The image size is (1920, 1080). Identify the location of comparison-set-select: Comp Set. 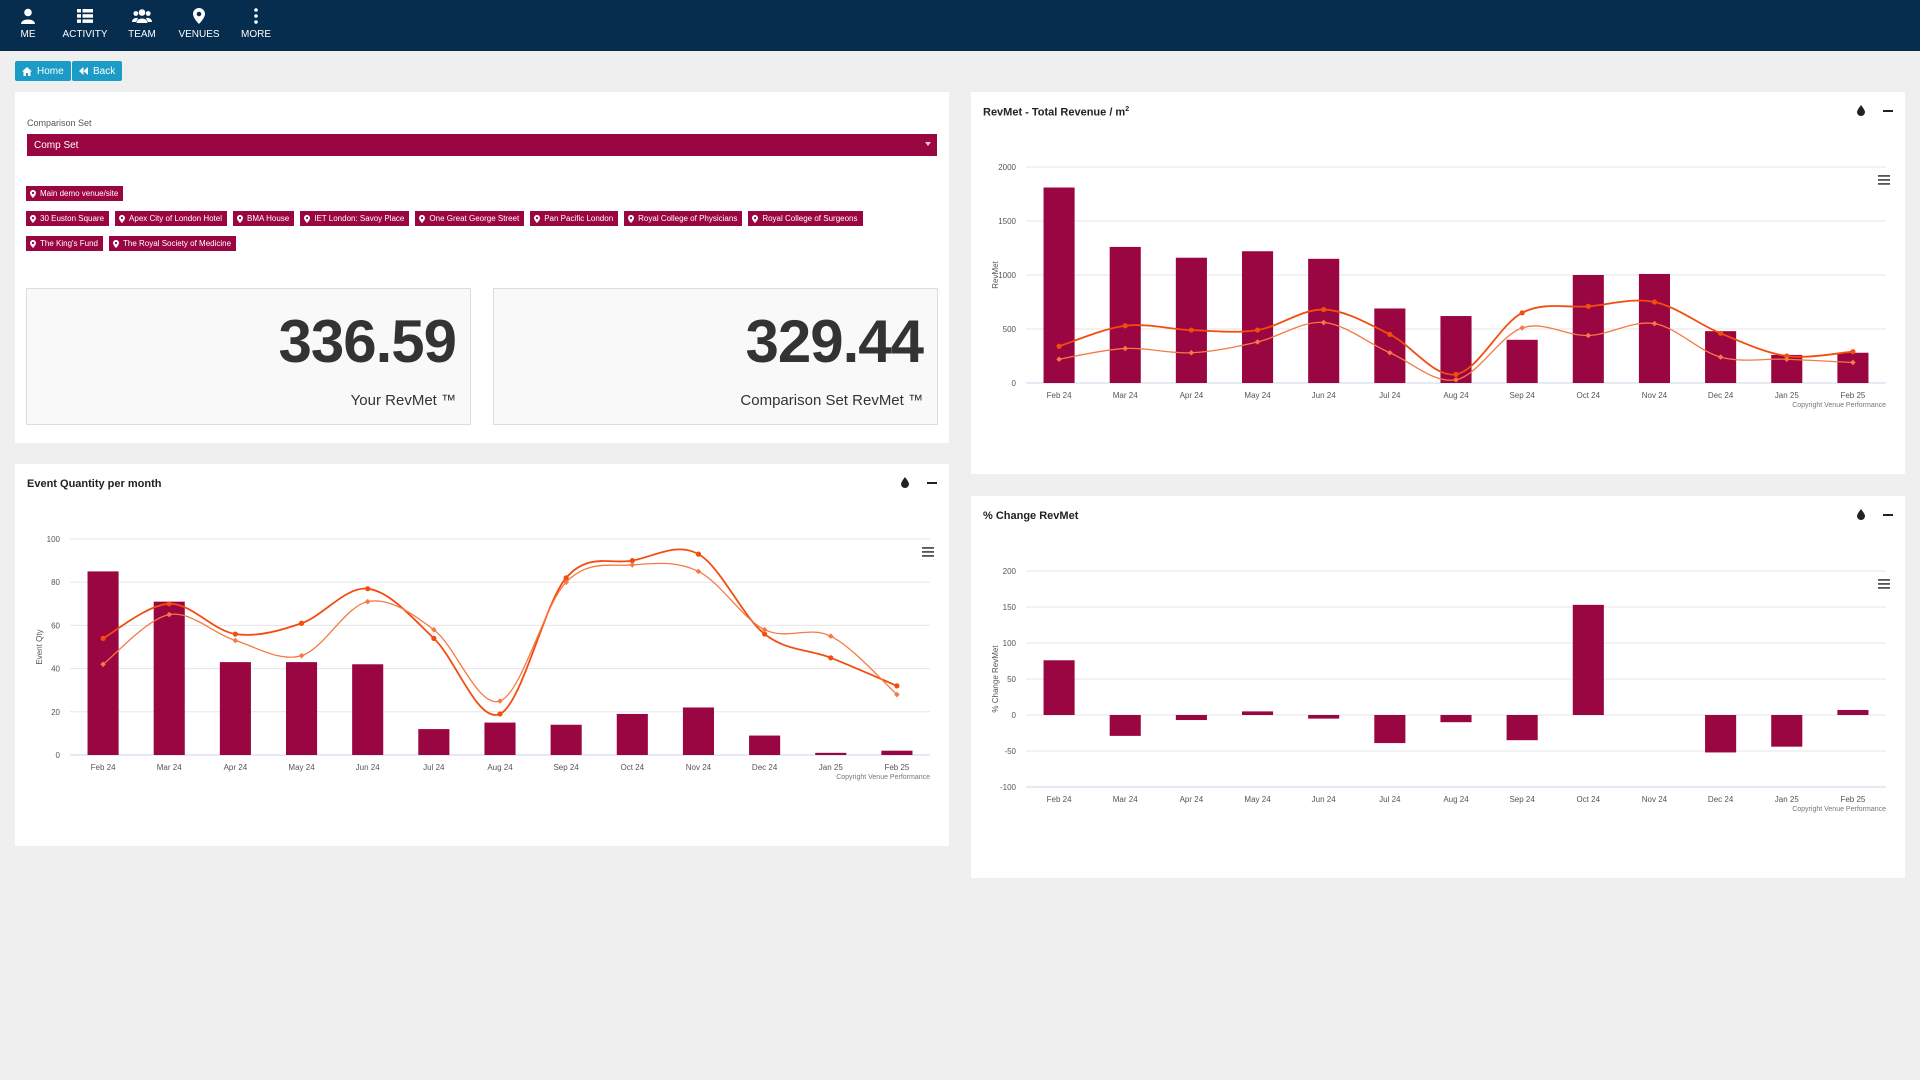
(482, 145).